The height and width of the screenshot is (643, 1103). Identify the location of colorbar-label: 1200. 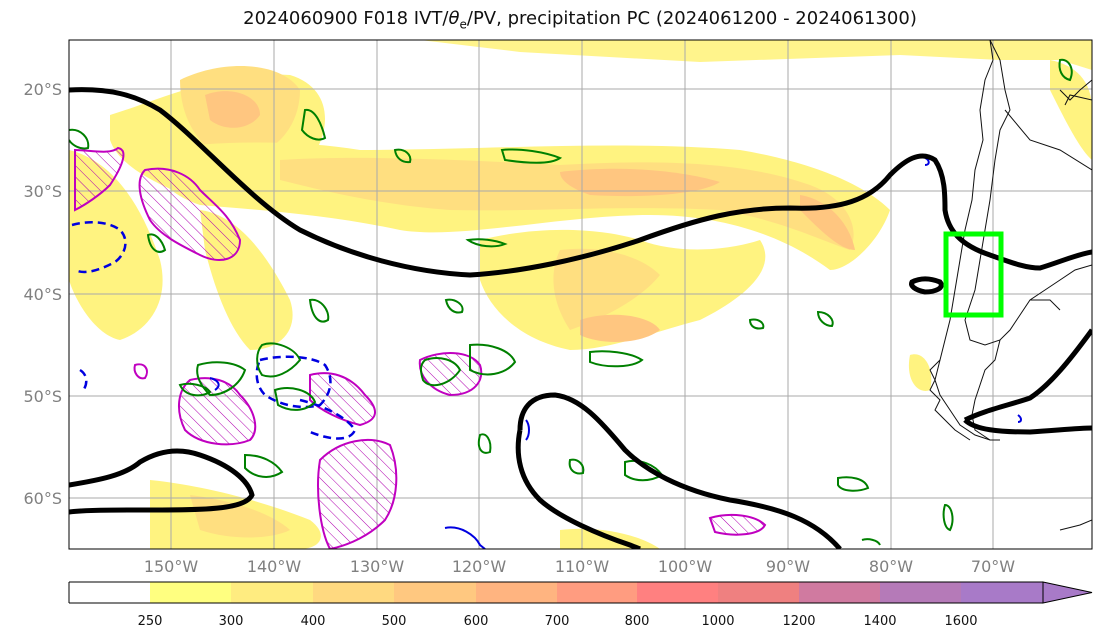
(798, 621).